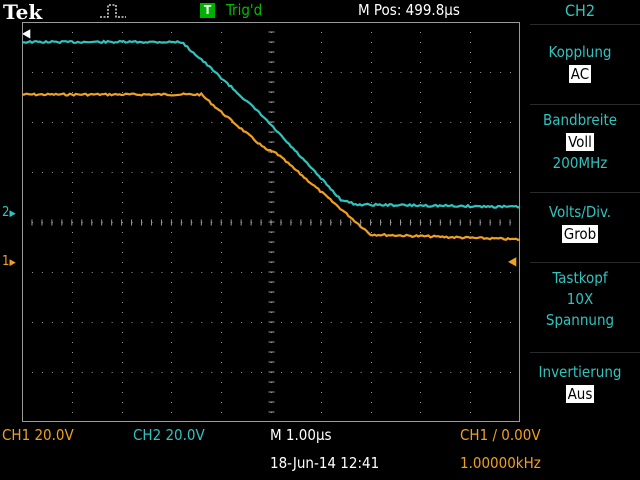  I want to click on trigger-readout: CH1 ∕ 0.00V, so click(500, 435).